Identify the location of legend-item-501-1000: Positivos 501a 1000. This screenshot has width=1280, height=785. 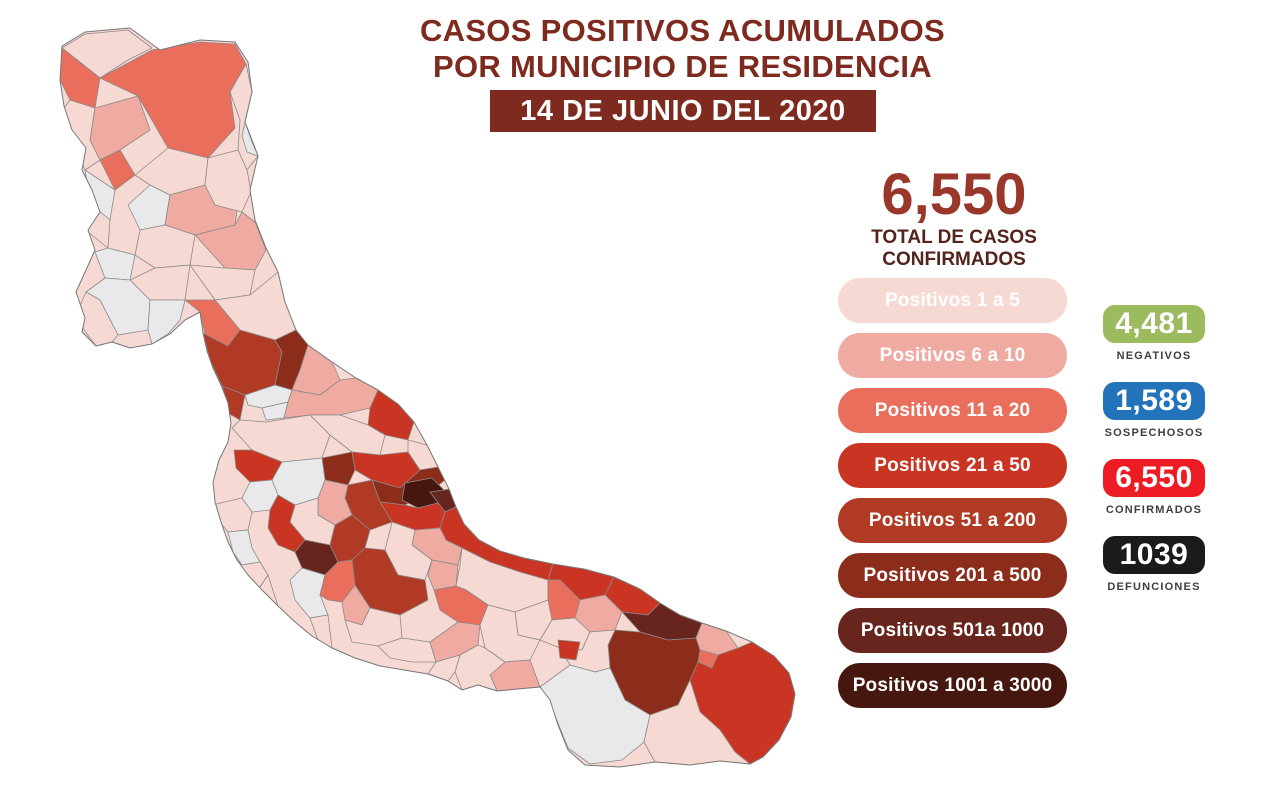
(952, 630).